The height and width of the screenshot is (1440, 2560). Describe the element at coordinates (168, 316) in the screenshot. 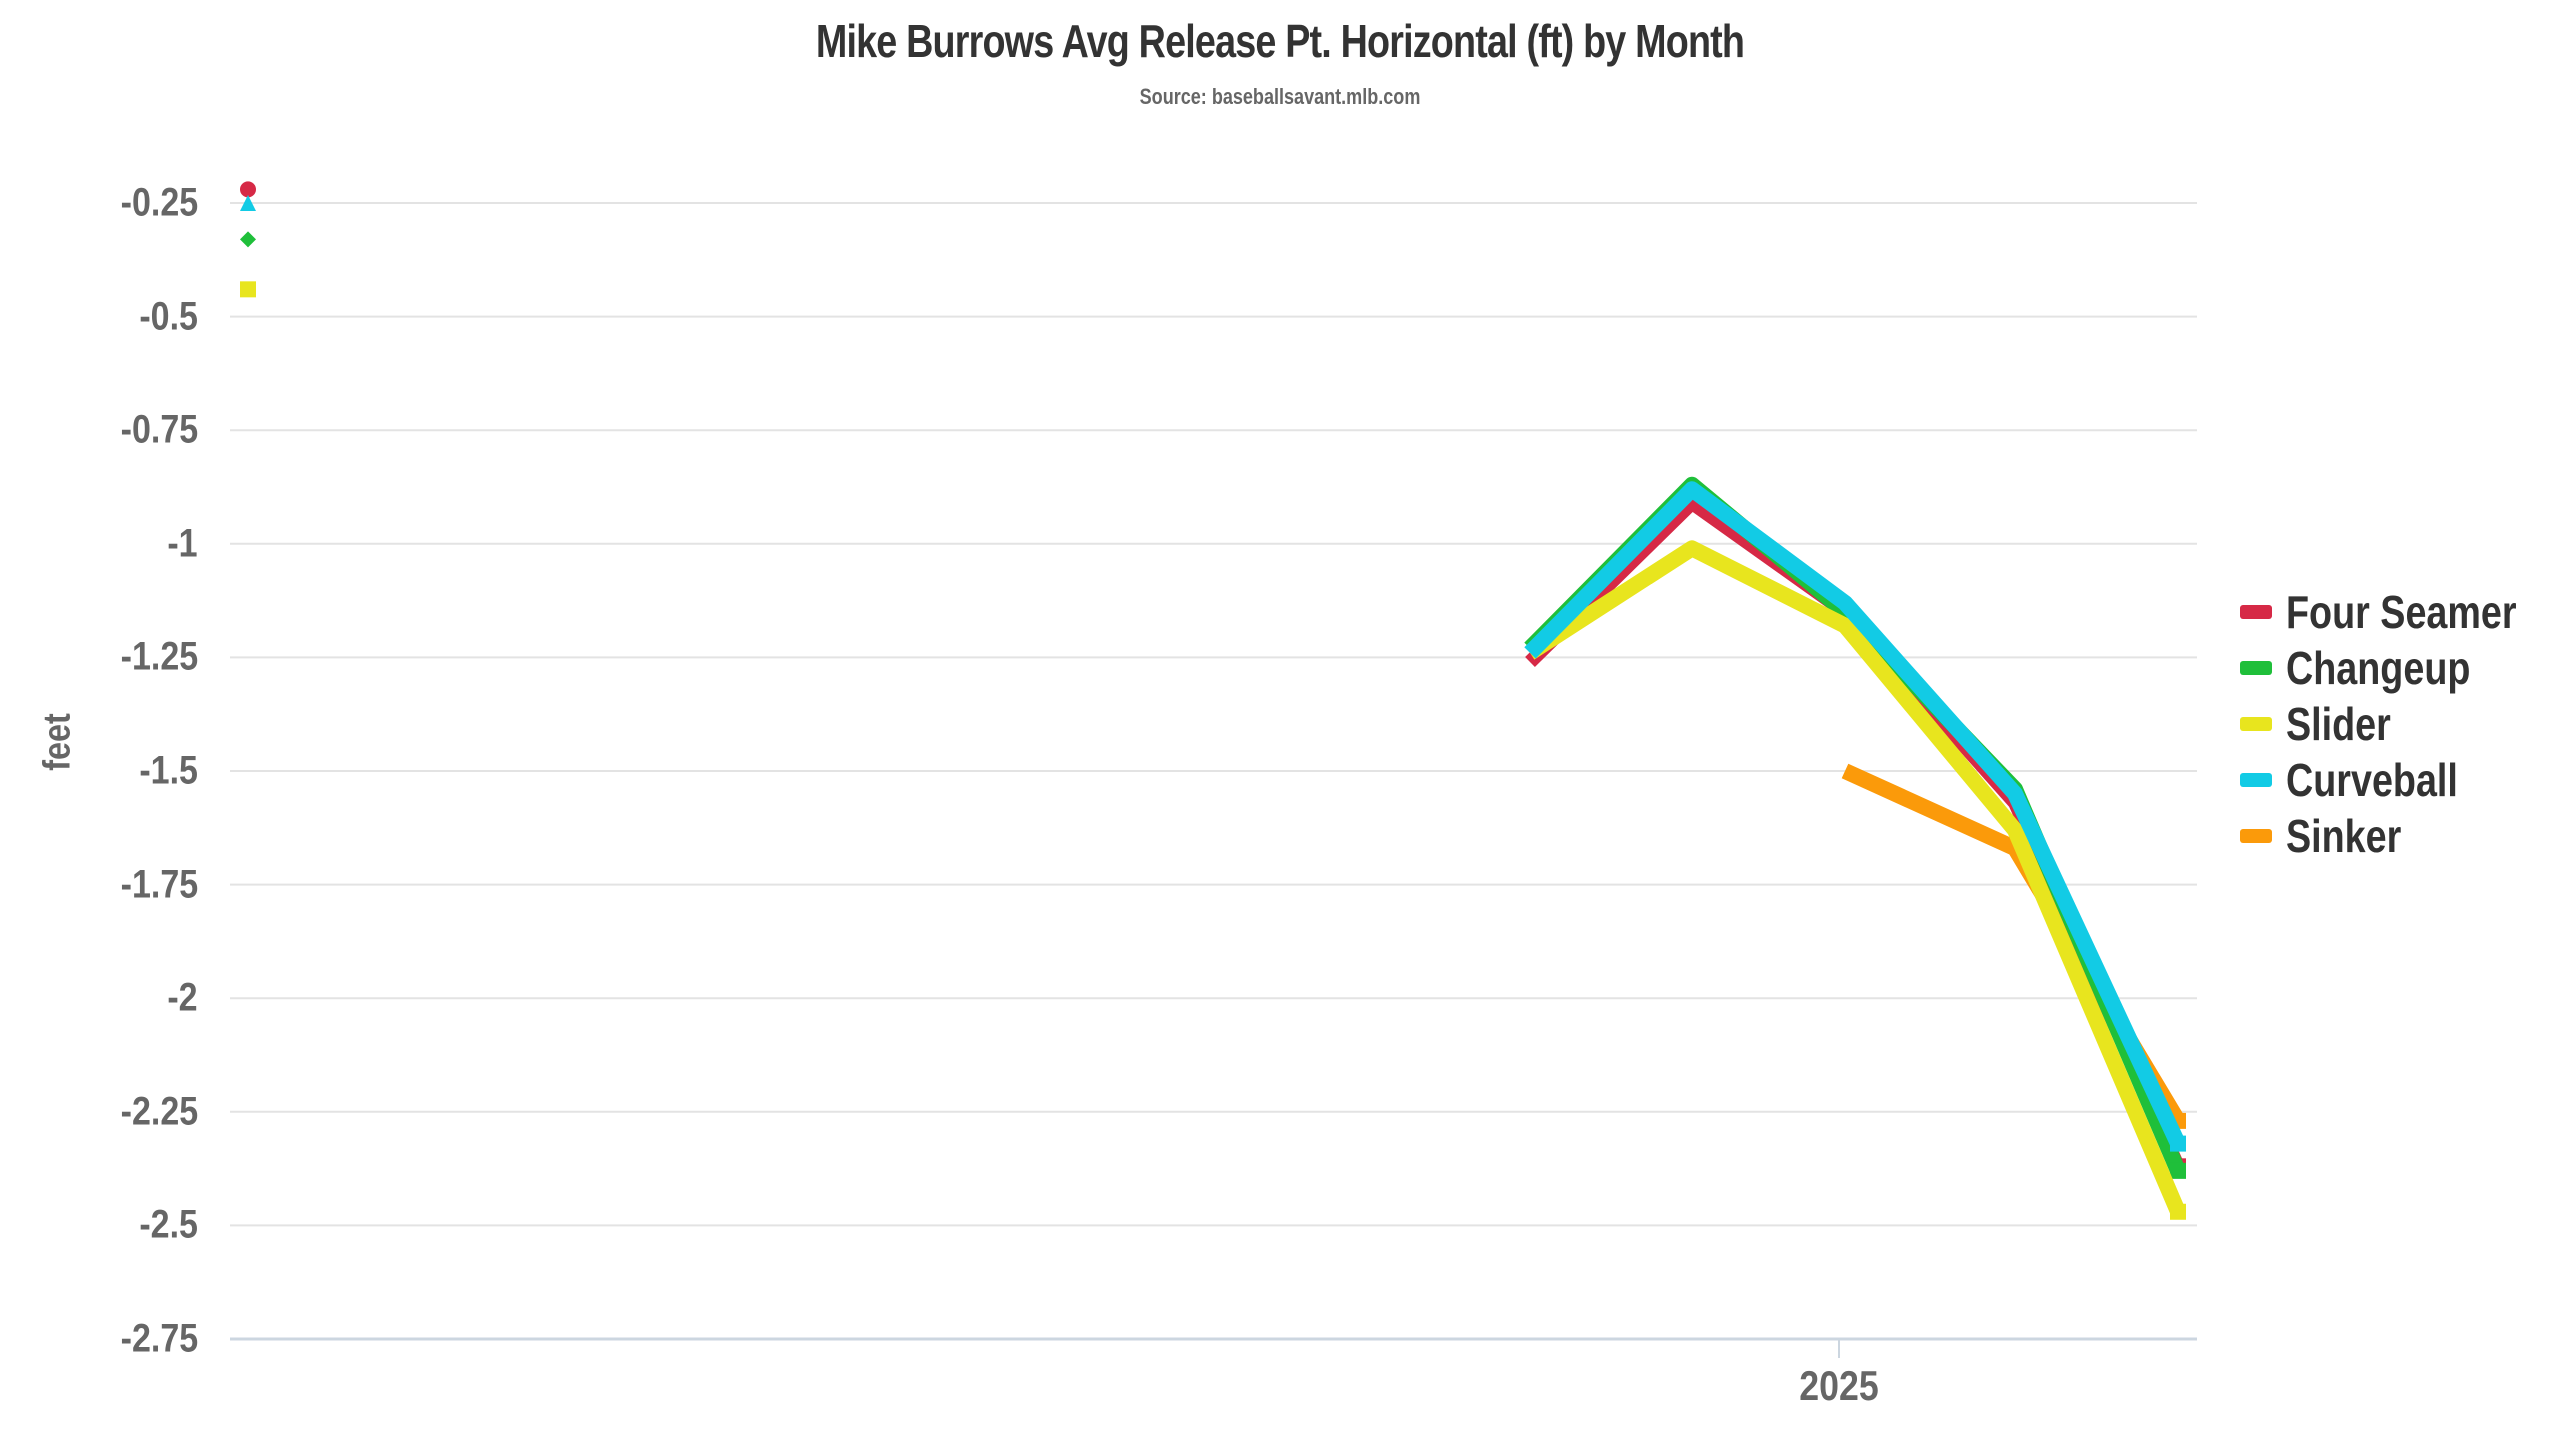

I see `y-tick-label: -0.5` at that location.